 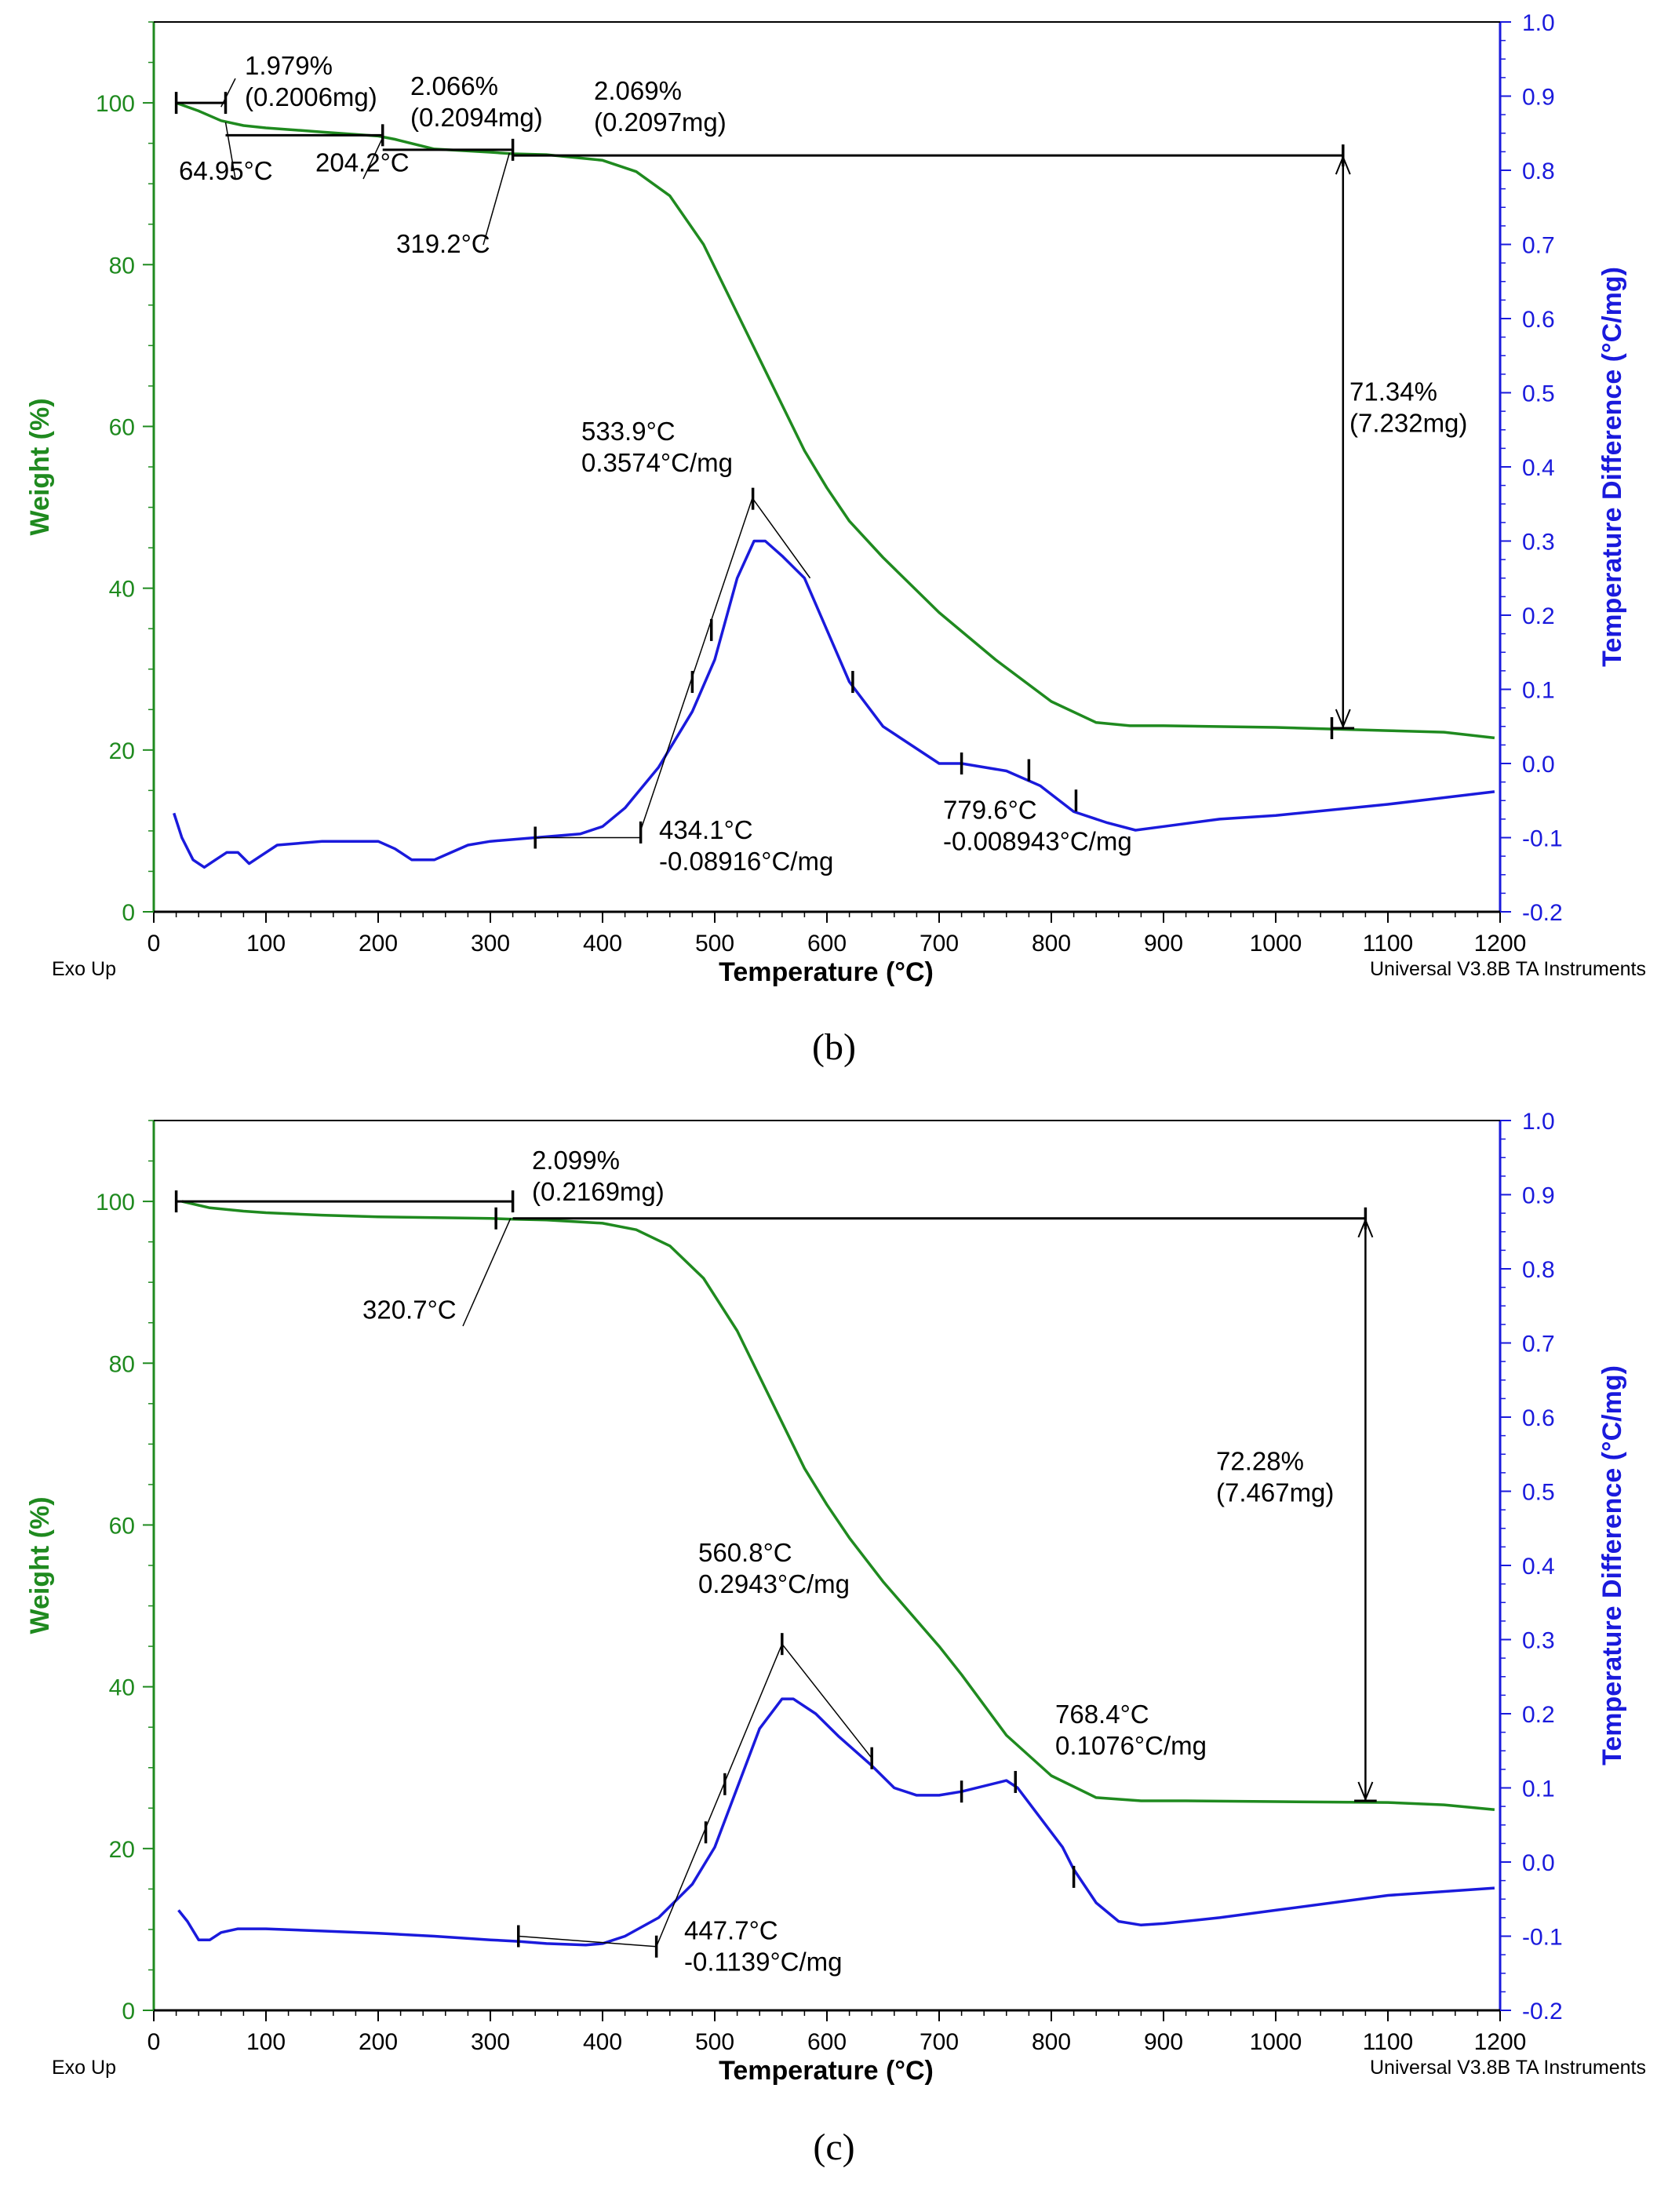 What do you see at coordinates (834, 2147) in the screenshot?
I see `panel-label: (c)` at bounding box center [834, 2147].